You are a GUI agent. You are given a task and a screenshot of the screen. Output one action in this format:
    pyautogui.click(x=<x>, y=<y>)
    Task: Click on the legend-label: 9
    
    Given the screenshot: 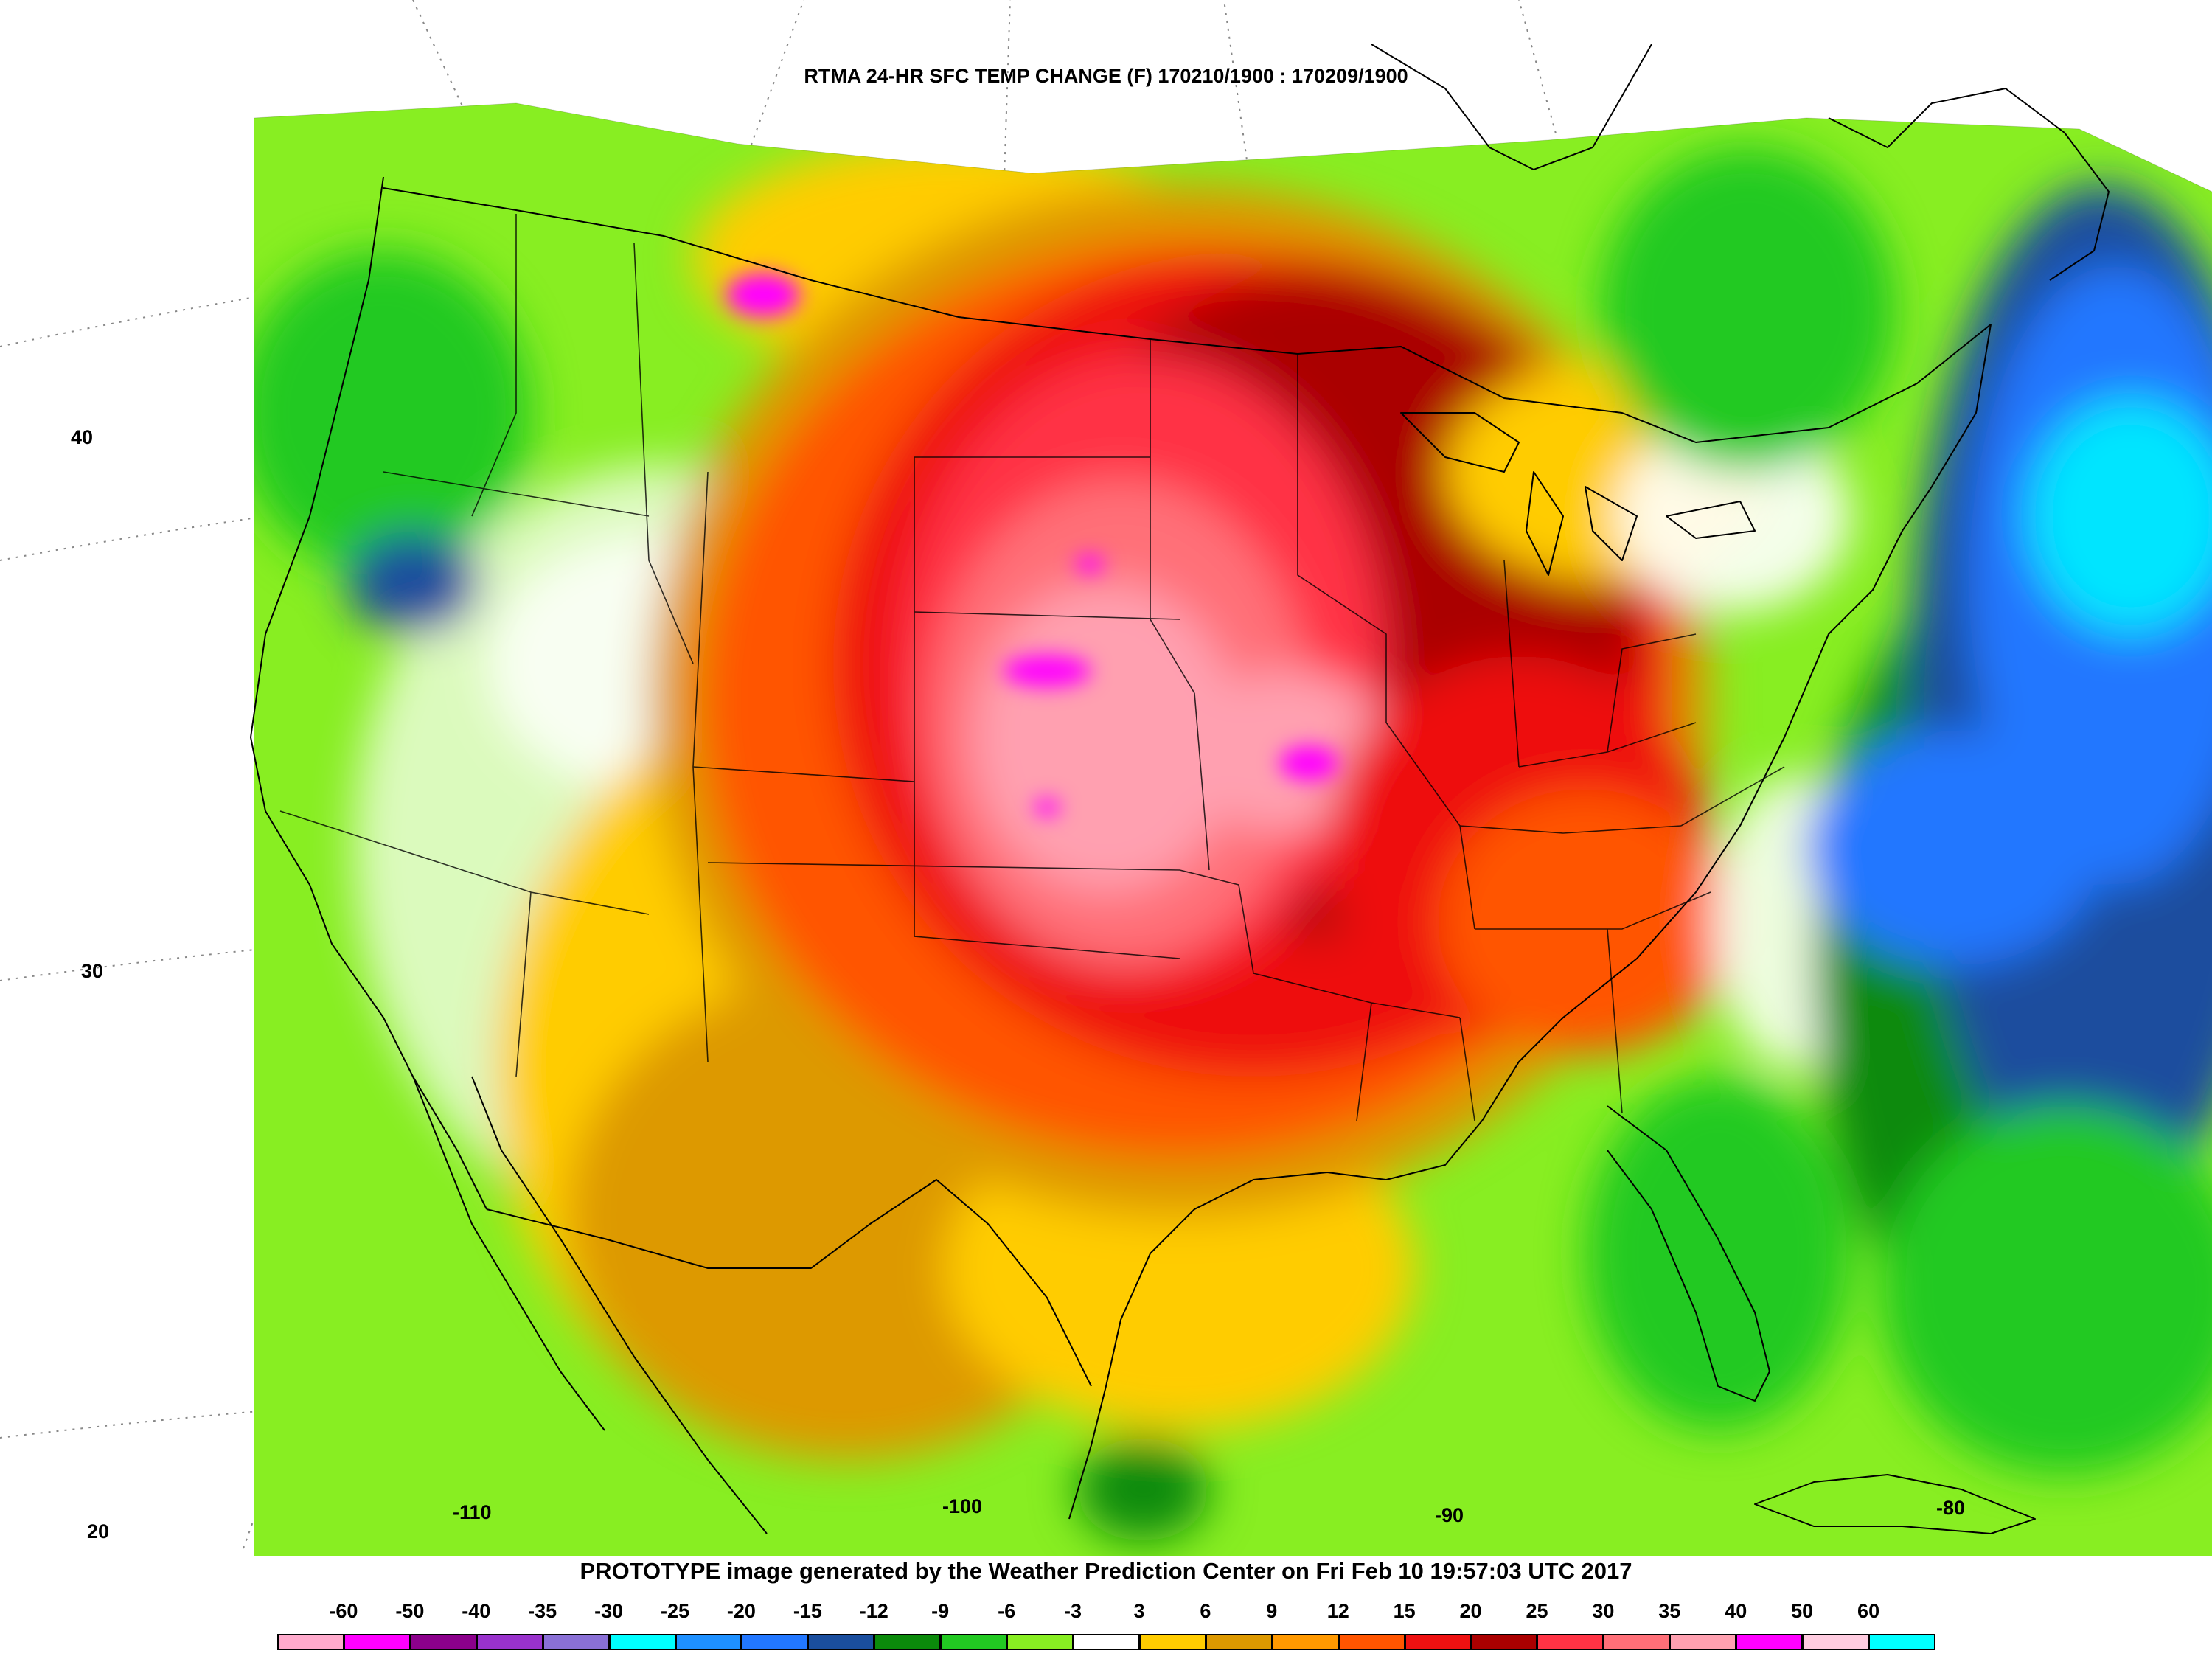 What is the action you would take?
    pyautogui.click(x=1272, y=1611)
    